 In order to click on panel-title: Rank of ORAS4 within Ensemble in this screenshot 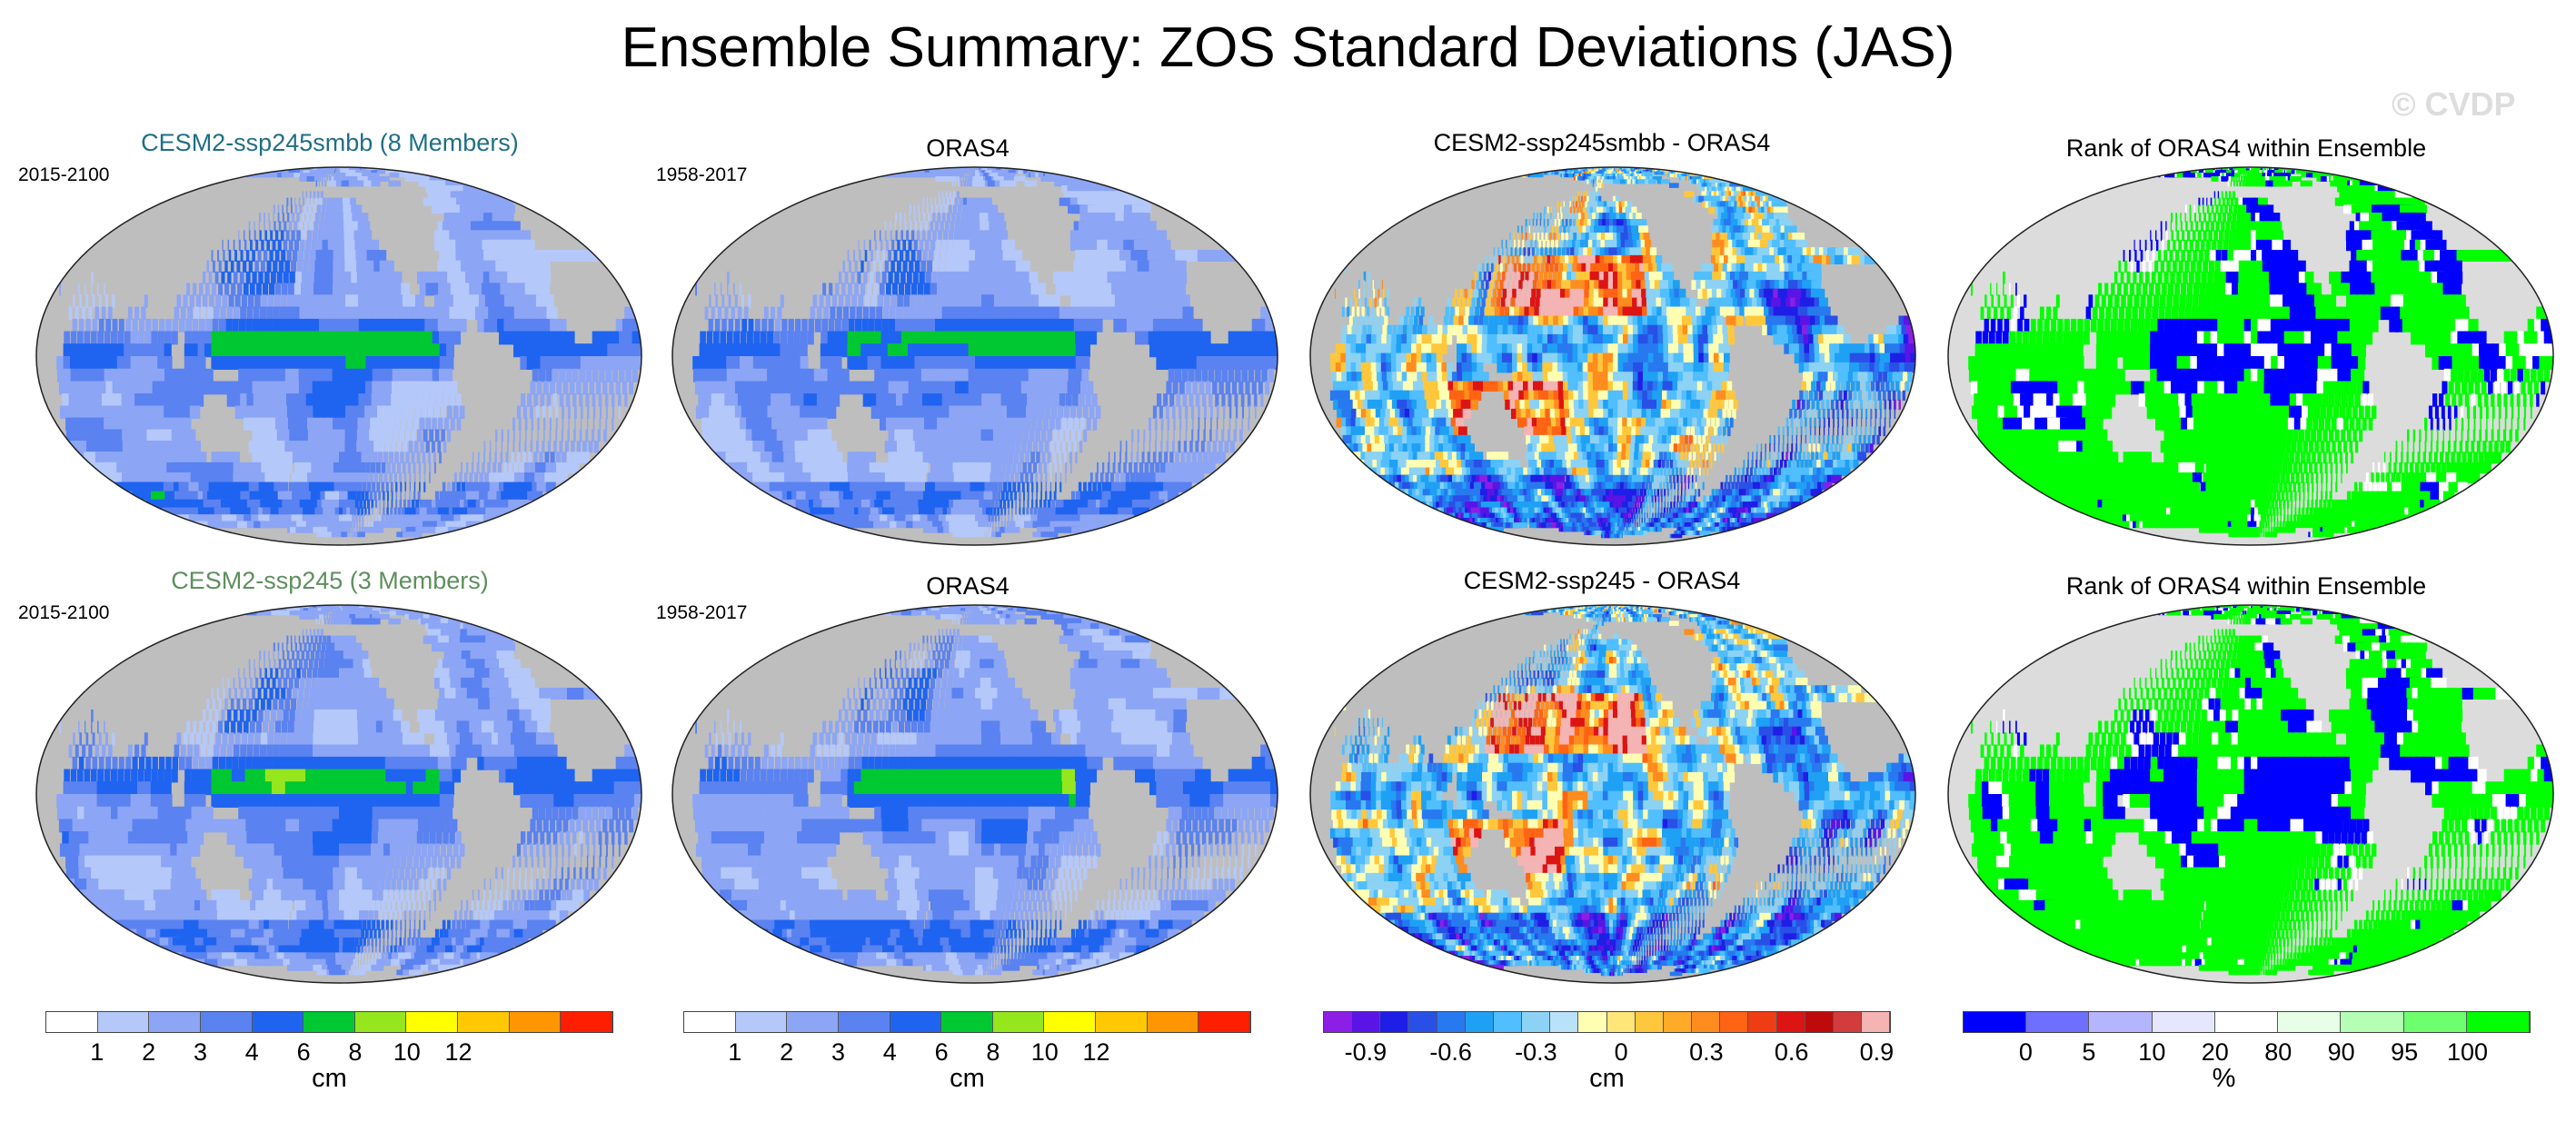, I will do `click(2246, 586)`.